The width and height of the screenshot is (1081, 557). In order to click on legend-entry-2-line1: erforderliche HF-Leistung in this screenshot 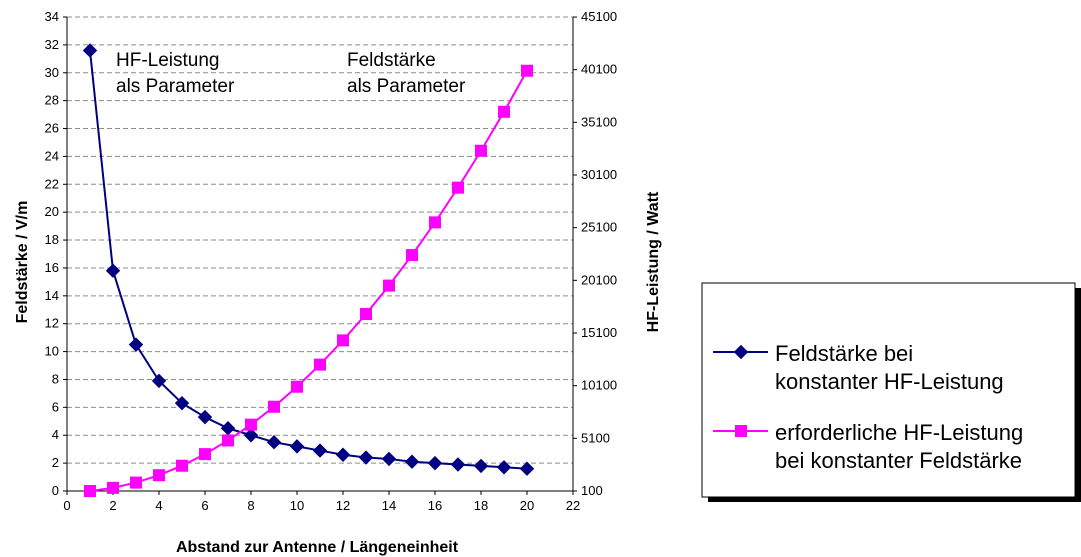, I will do `click(899, 432)`.